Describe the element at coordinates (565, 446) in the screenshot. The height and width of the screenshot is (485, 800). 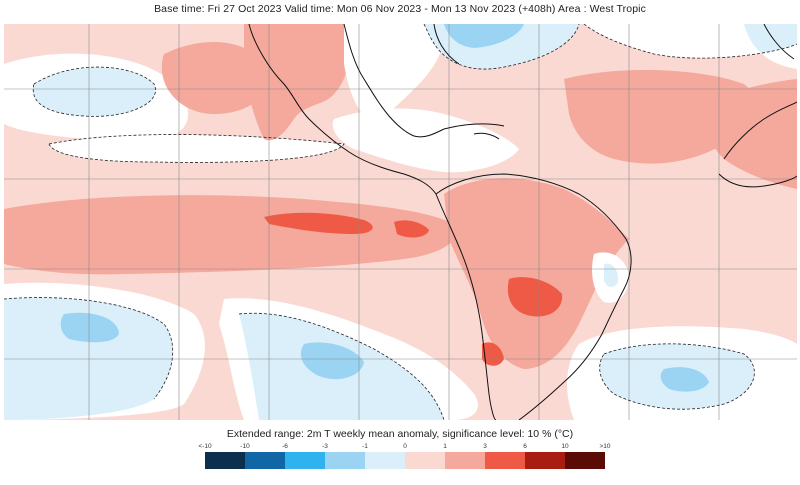
I see `legend-tick-label: 10` at that location.